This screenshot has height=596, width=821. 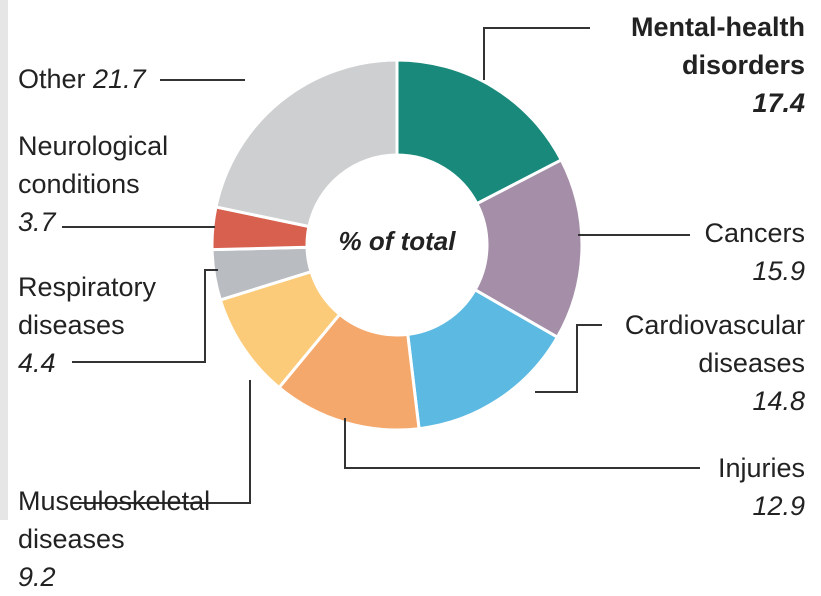 I want to click on category-name: Mental-health disorders, so click(x=717, y=46).